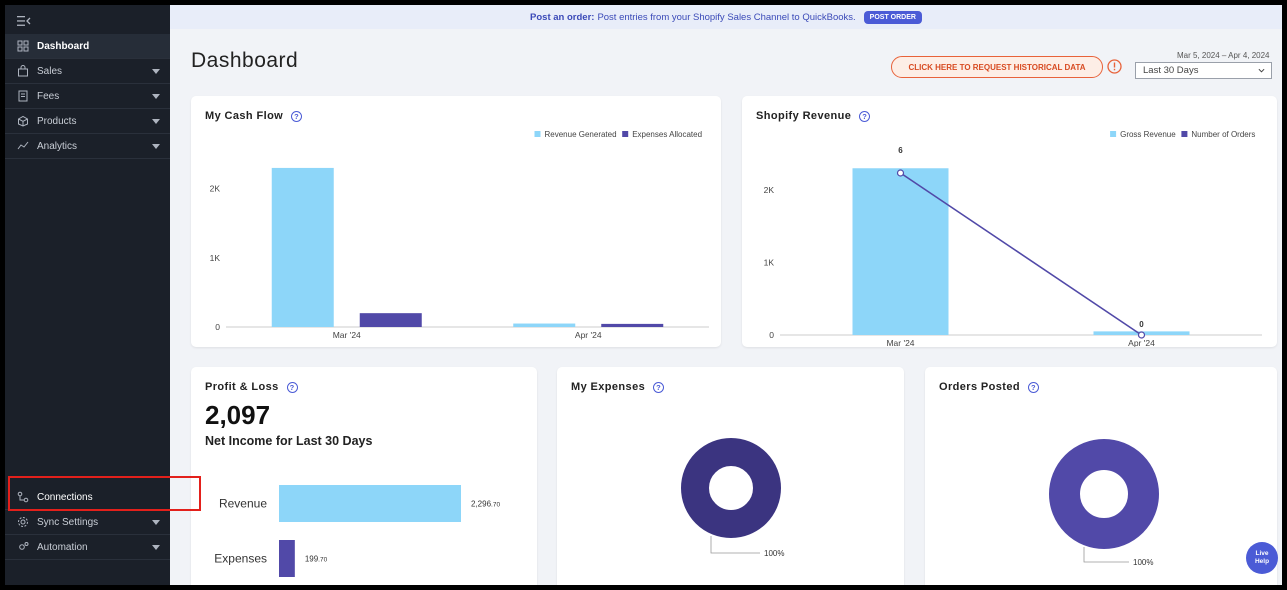 This screenshot has height=590, width=1287. I want to click on sidebar-item-fees: Fees, so click(87, 96).